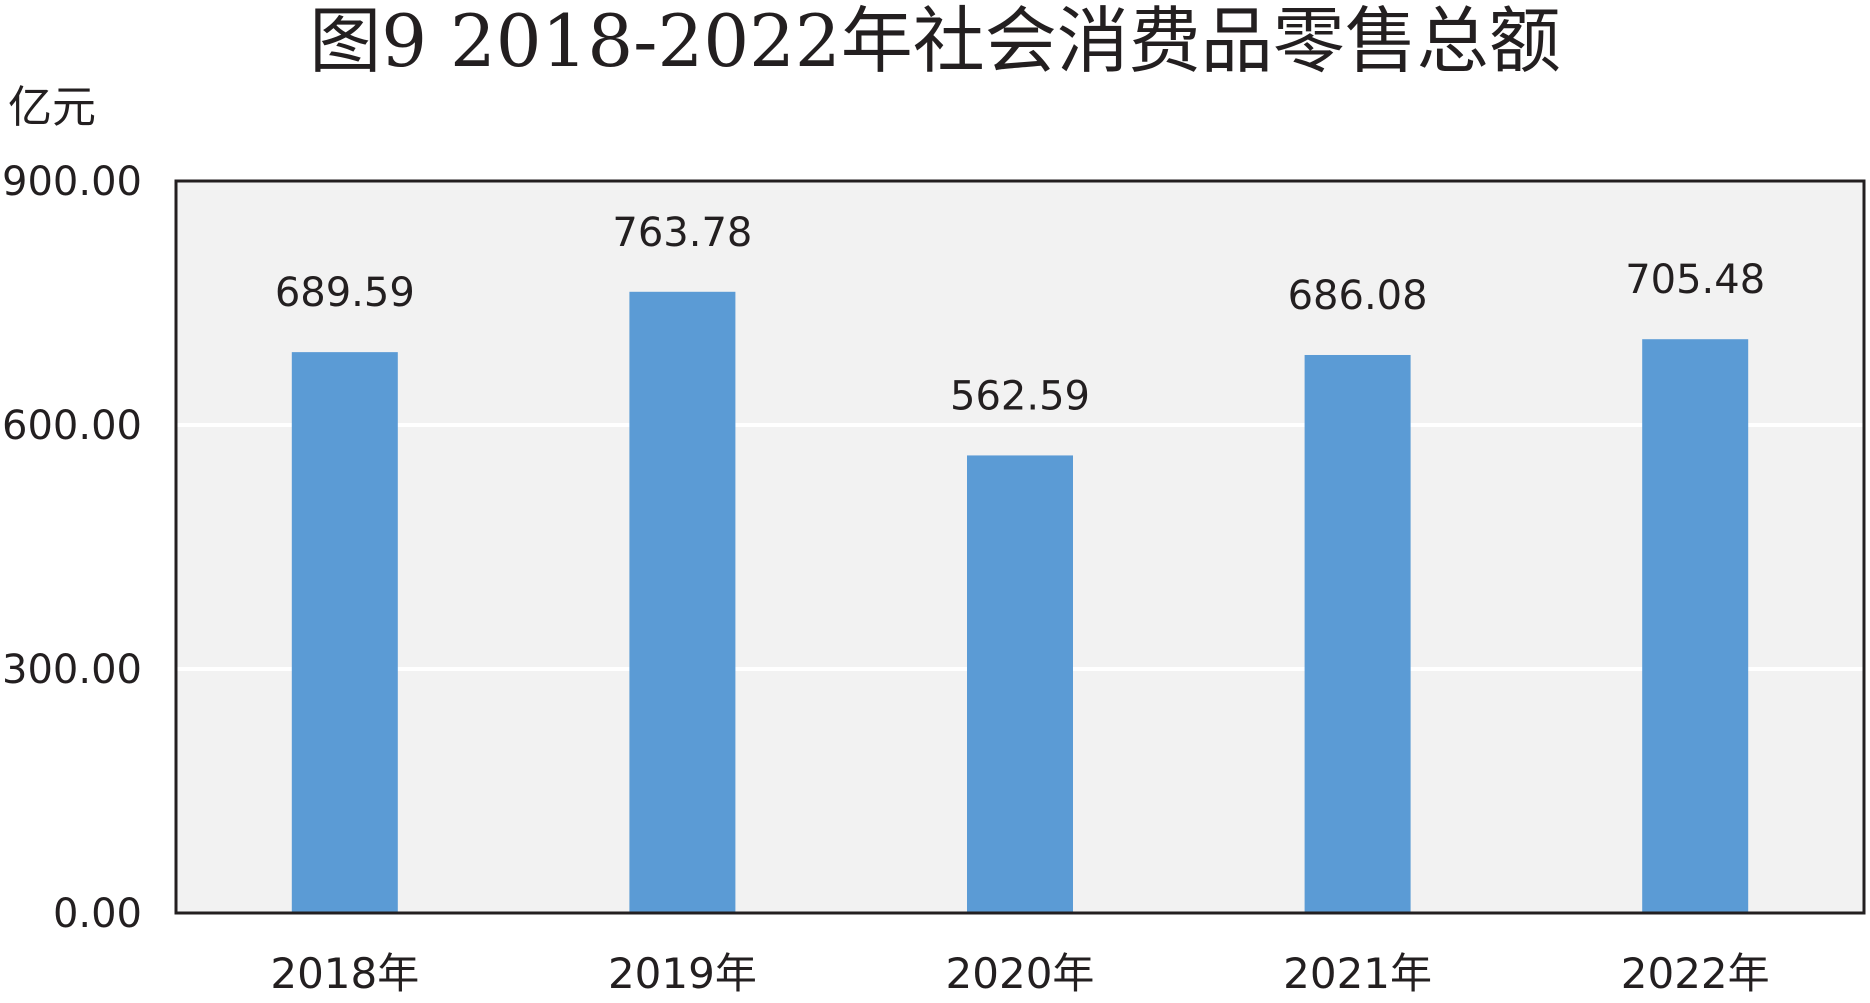 The height and width of the screenshot is (1003, 1870). Describe the element at coordinates (1695, 973) in the screenshot. I see `x-tick-label: 2022年` at that location.